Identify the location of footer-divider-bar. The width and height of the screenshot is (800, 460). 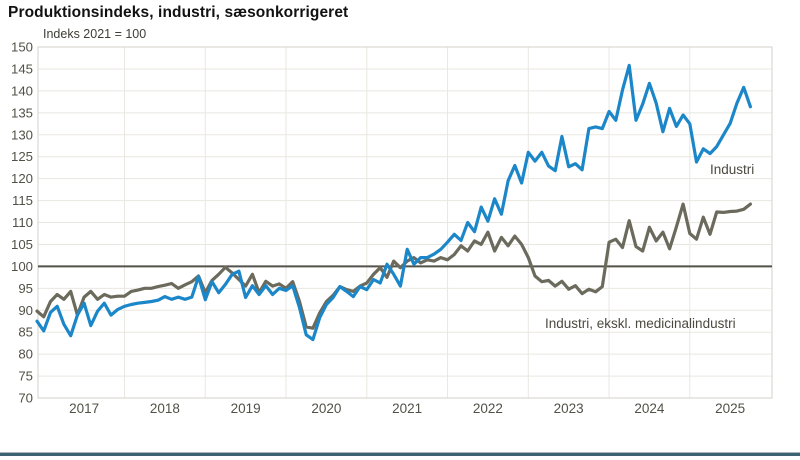
(400, 454).